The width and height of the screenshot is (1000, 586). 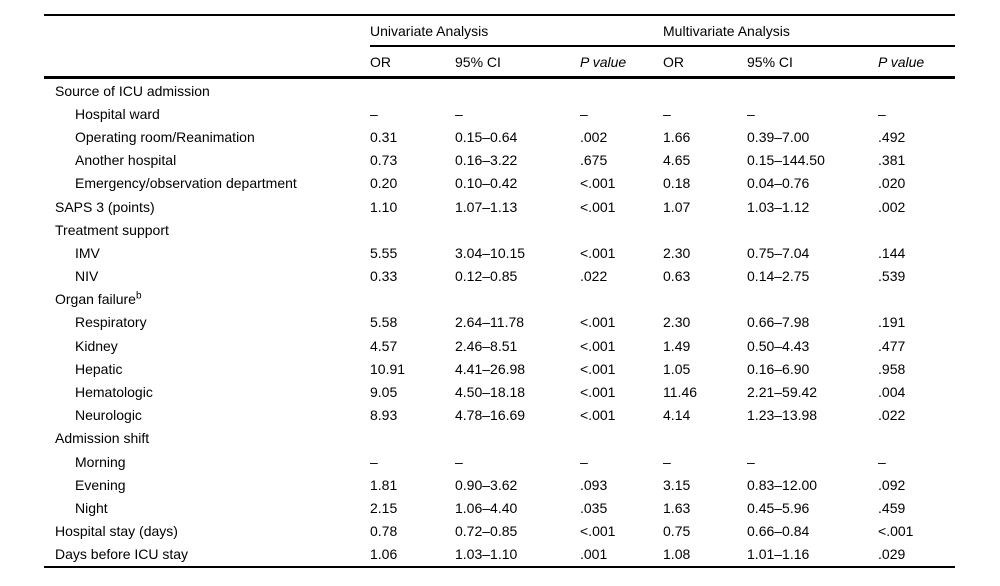 I want to click on cell-univariate-p: .001, so click(x=594, y=554).